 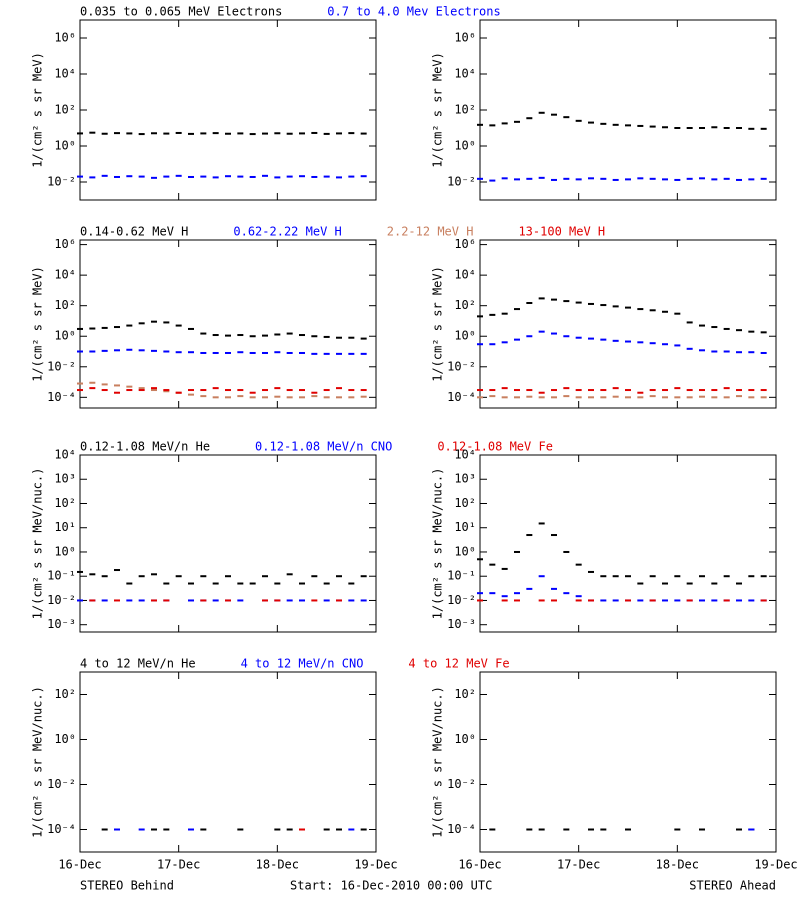 What do you see at coordinates (61, 397) in the screenshot?
I see `y-tick-label: 10⁻⁴` at bounding box center [61, 397].